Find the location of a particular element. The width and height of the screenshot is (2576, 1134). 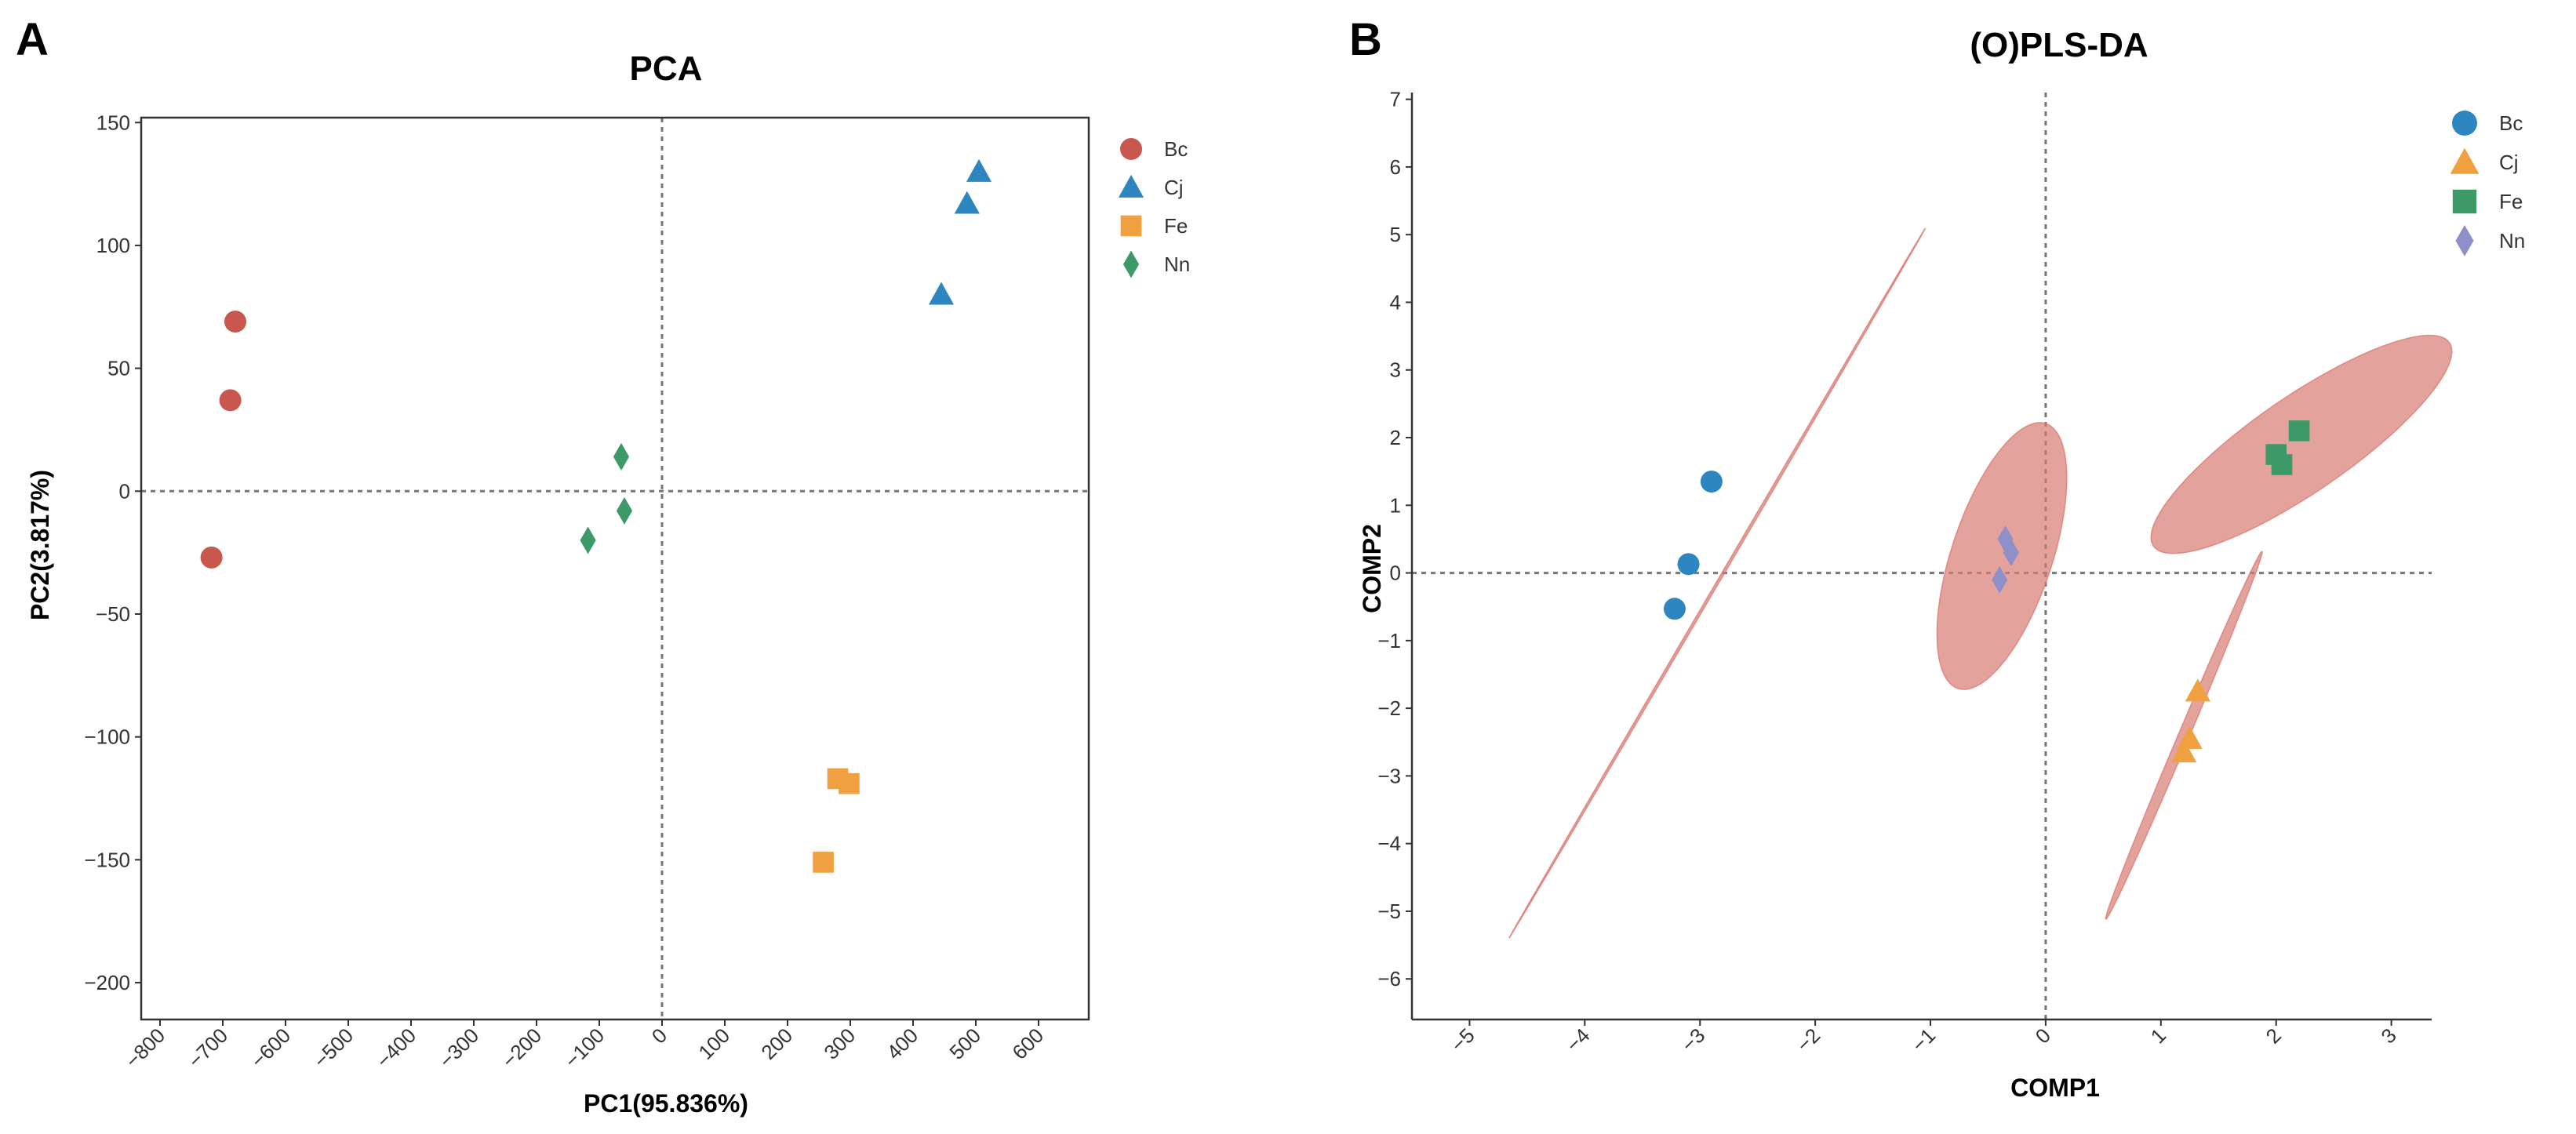

panel-a-x-tick-label: −700 is located at coordinates (208, 1048).